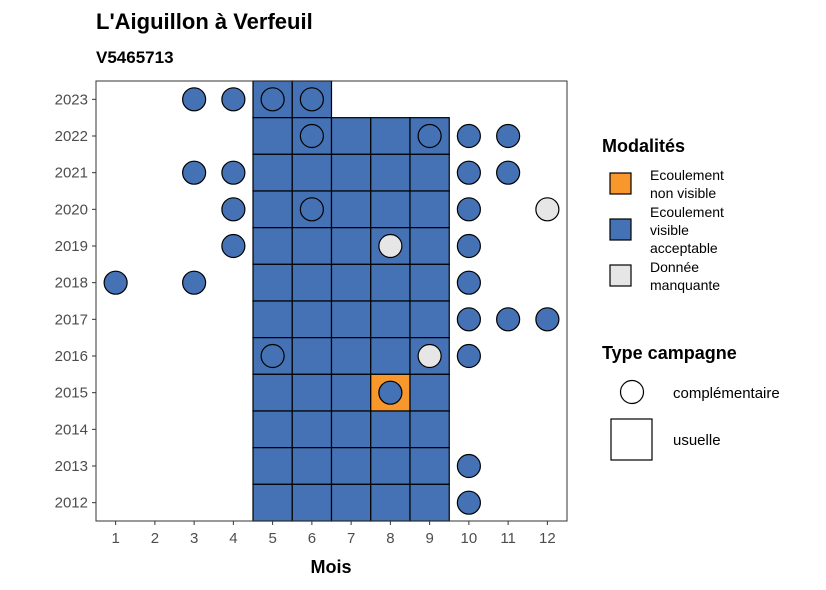  I want to click on x-tick-label-11: 11, so click(508, 538).